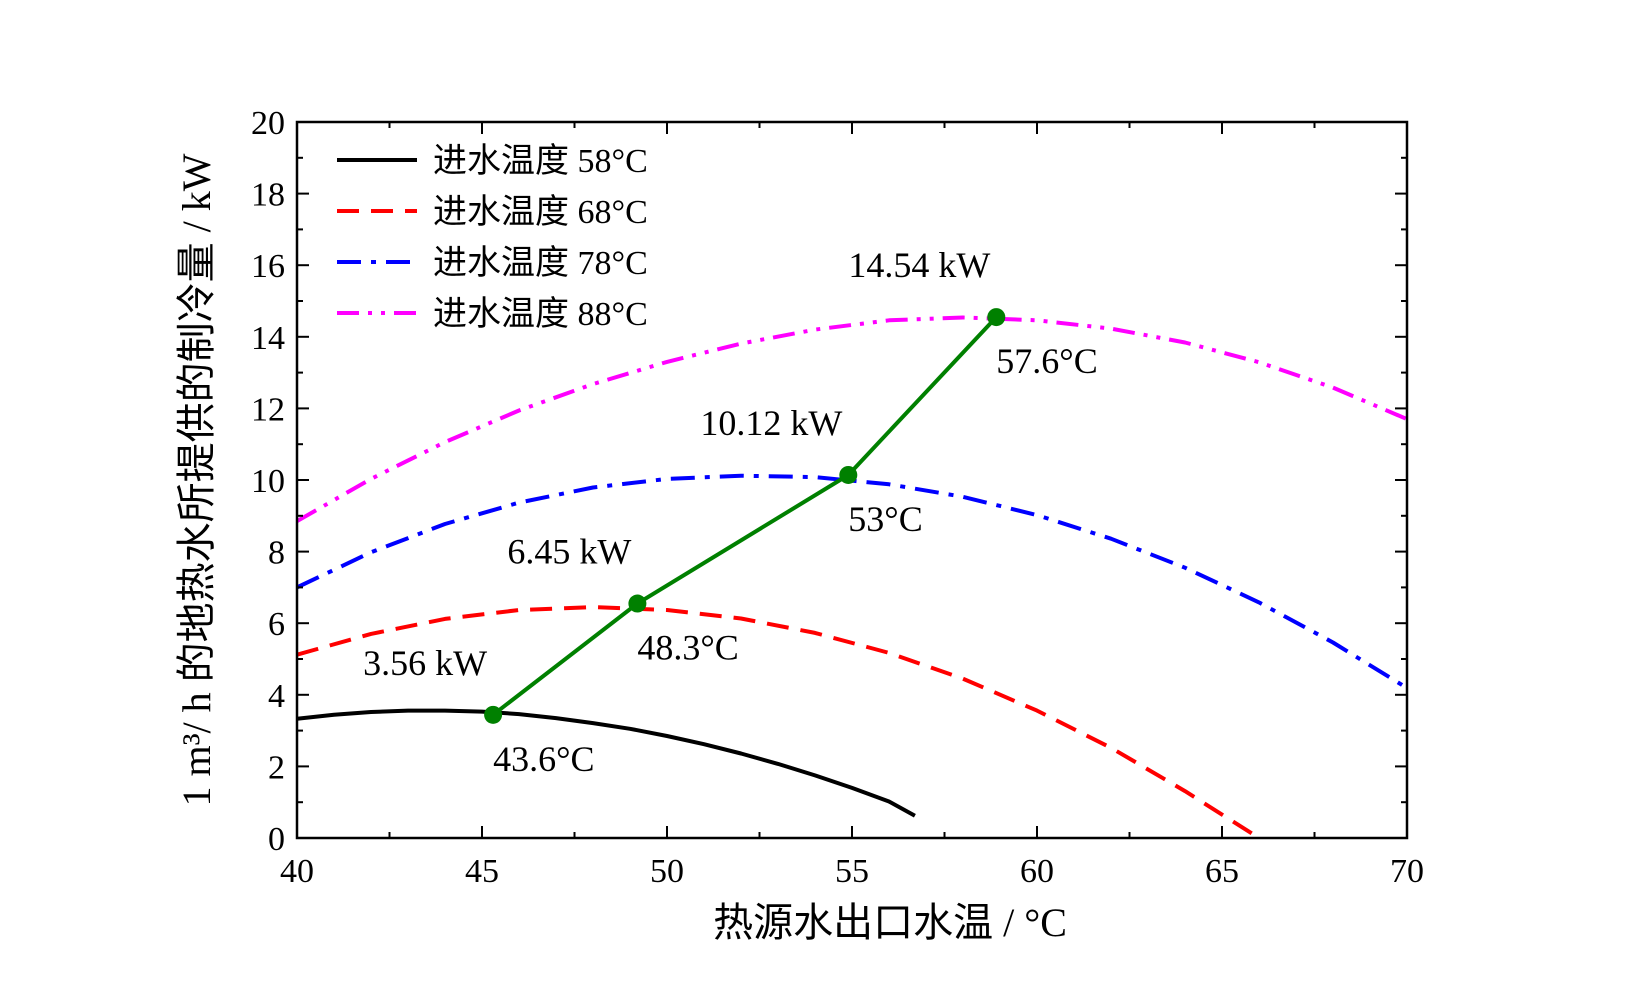 Image resolution: width=1628 pixels, height=1004 pixels. What do you see at coordinates (276, 696) in the screenshot?
I see `y-tick-label: 4` at bounding box center [276, 696].